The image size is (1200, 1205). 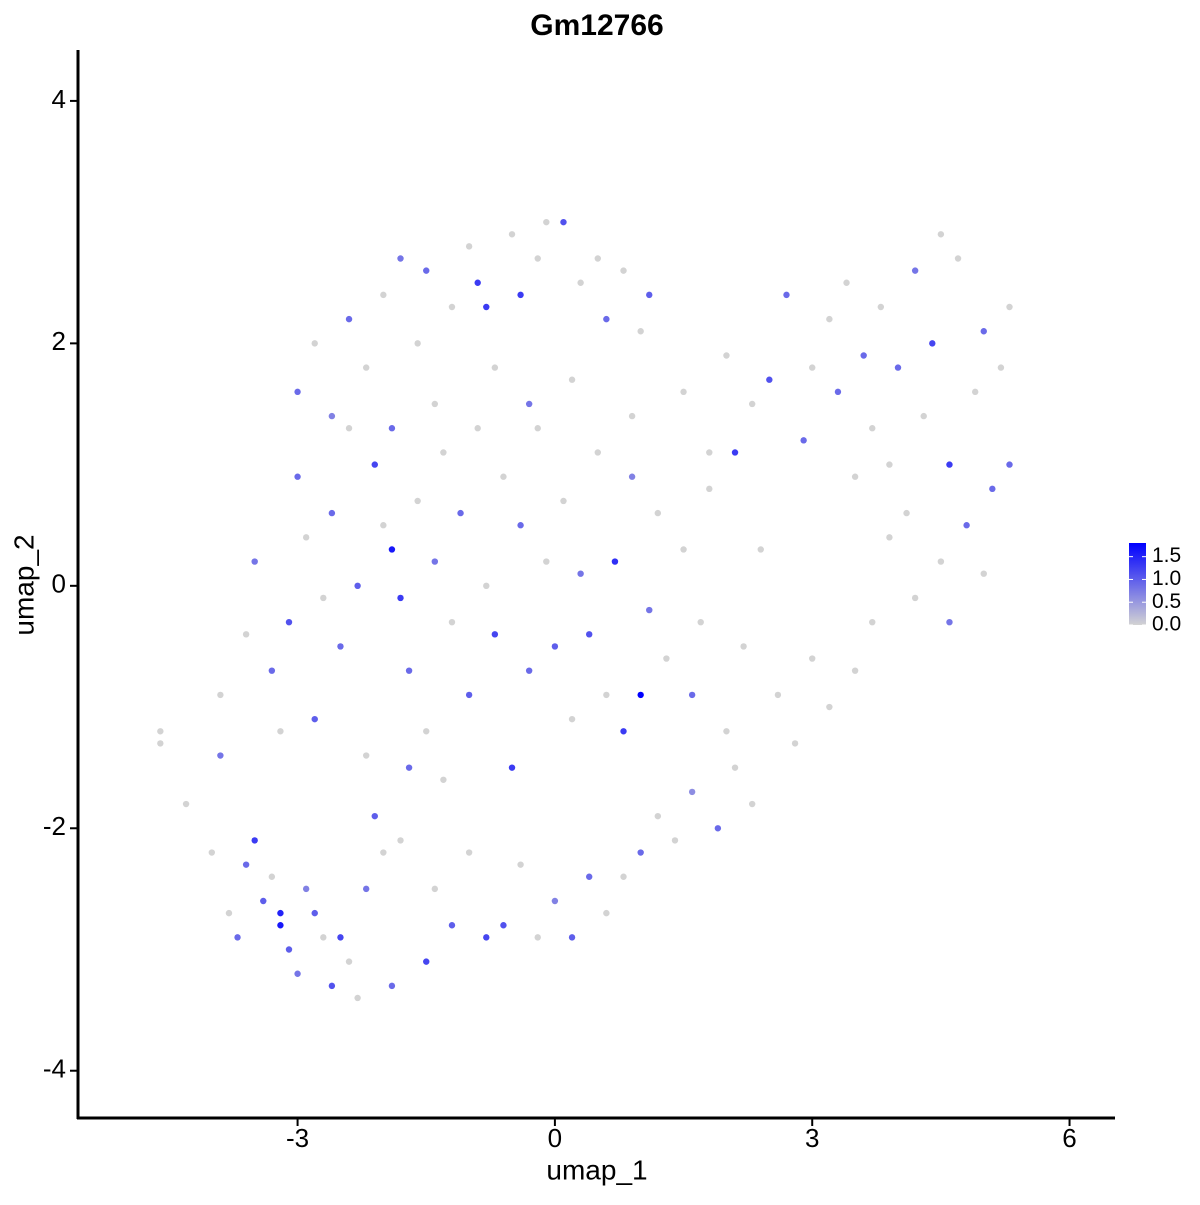 What do you see at coordinates (1137, 584) in the screenshot?
I see `colorbar` at bounding box center [1137, 584].